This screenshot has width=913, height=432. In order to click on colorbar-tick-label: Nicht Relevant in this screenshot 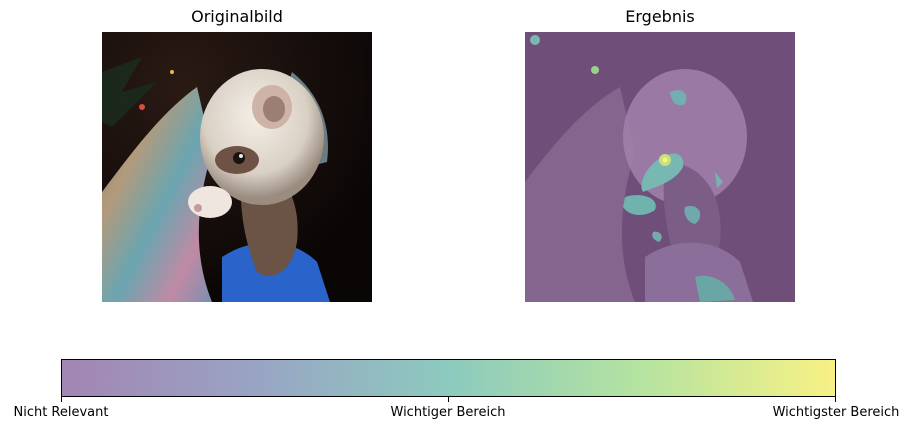, I will do `click(61, 412)`.